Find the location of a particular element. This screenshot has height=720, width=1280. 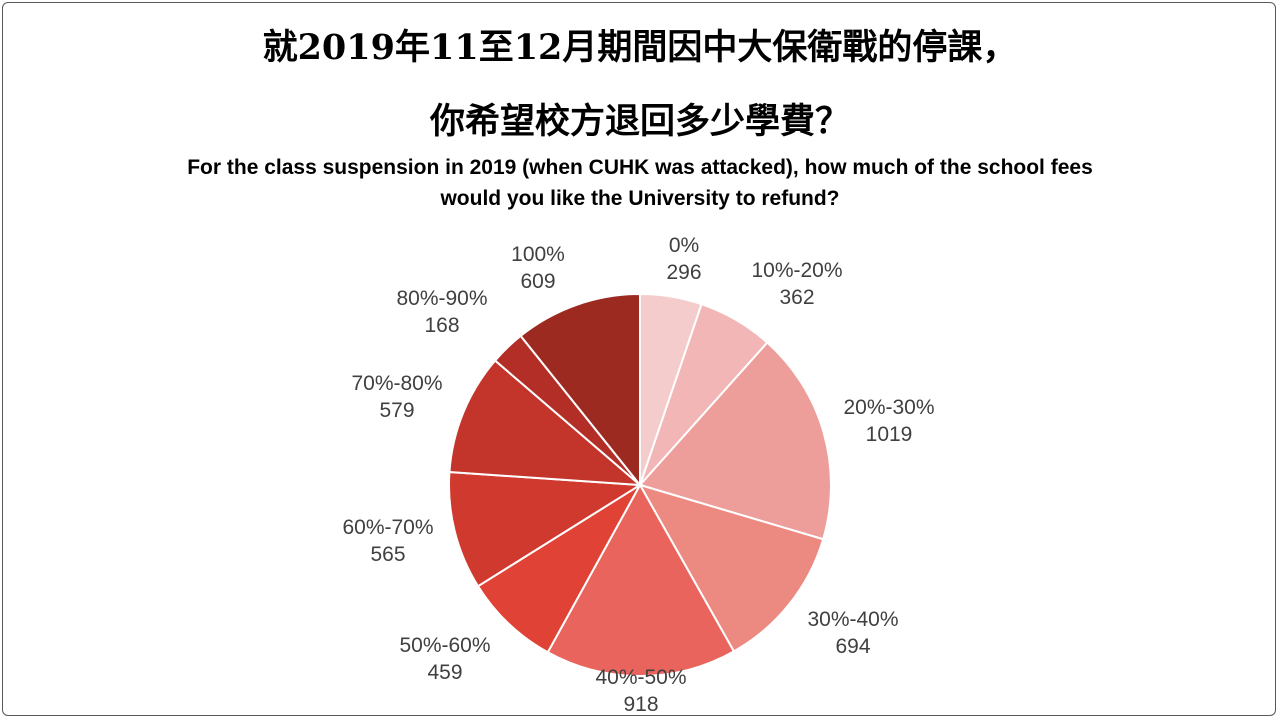

slice-category-label: 100% is located at coordinates (538, 254).